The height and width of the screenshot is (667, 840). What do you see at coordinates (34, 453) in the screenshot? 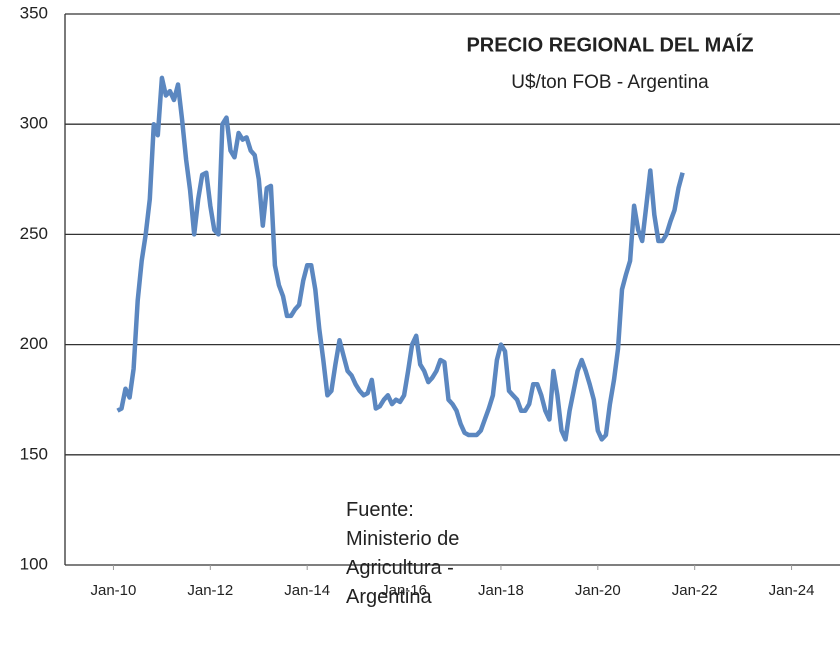
I see `y-tick-label: 150` at bounding box center [34, 453].